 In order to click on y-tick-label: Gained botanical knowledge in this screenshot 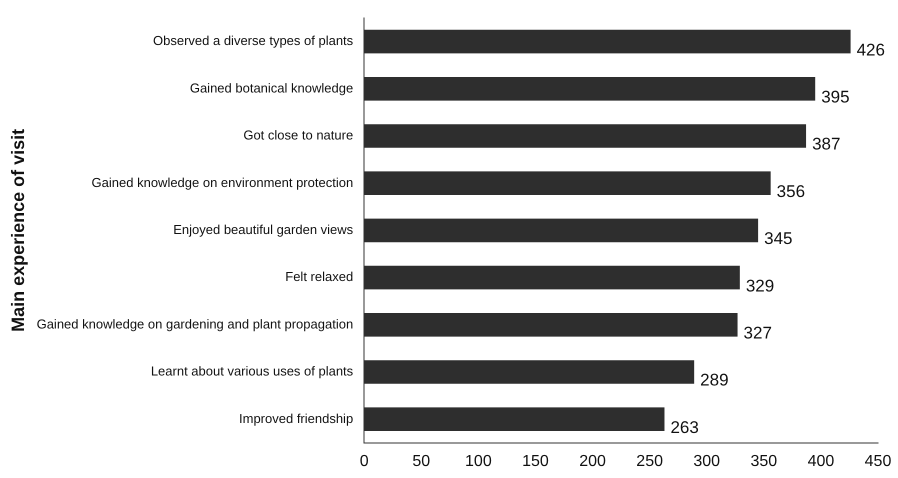, I will do `click(272, 88)`.